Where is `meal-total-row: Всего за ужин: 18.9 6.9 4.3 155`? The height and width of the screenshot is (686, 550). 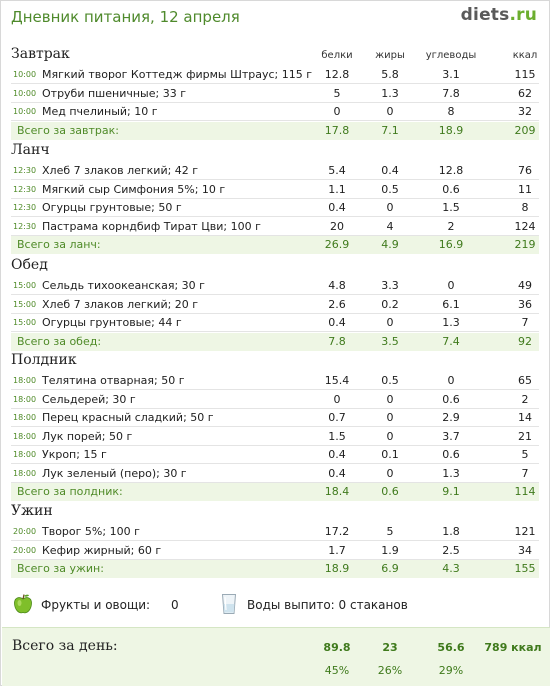 meal-total-row: Всего за ужин: 18.9 6.9 4.3 155 is located at coordinates (275, 569).